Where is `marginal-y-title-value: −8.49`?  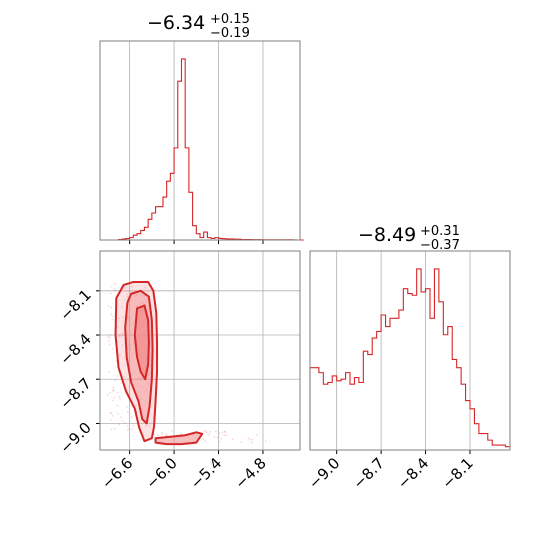
marginal-y-title-value: −8.49 is located at coordinates (387, 235).